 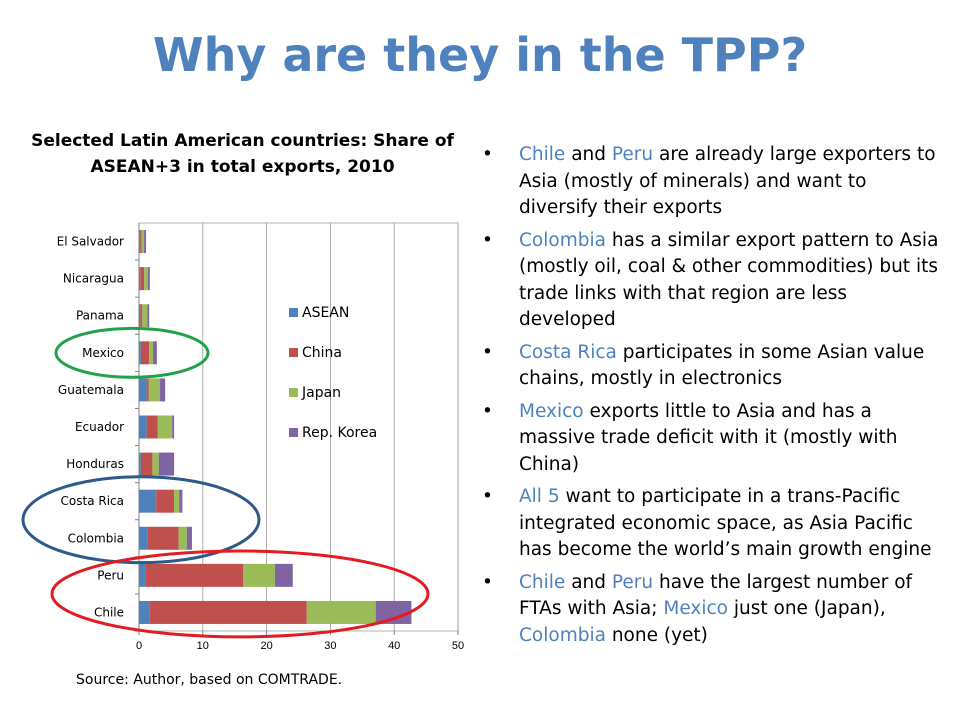 I want to click on bar-japan-guatemala, so click(x=154, y=390).